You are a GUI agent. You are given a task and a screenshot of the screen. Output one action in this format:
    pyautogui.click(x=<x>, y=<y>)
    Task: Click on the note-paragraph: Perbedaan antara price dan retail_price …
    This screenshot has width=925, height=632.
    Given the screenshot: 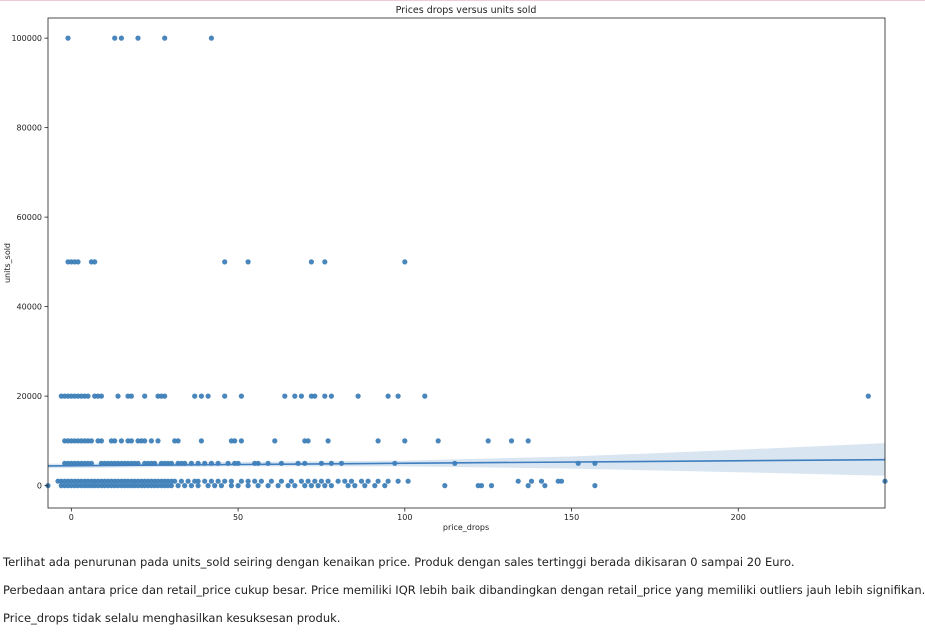 What is the action you would take?
    pyautogui.click(x=464, y=590)
    